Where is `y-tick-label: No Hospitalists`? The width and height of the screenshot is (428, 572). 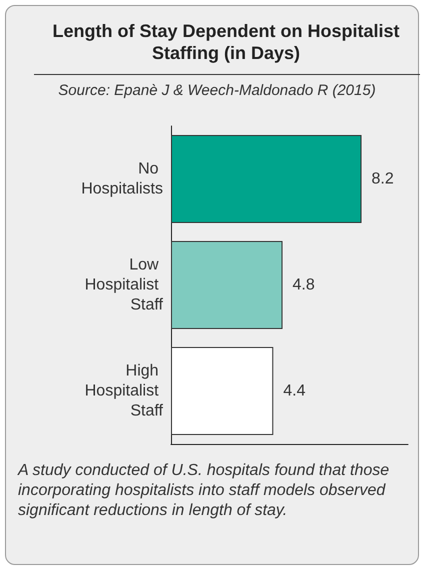
y-tick-label: No Hospitalists is located at coordinates (122, 179).